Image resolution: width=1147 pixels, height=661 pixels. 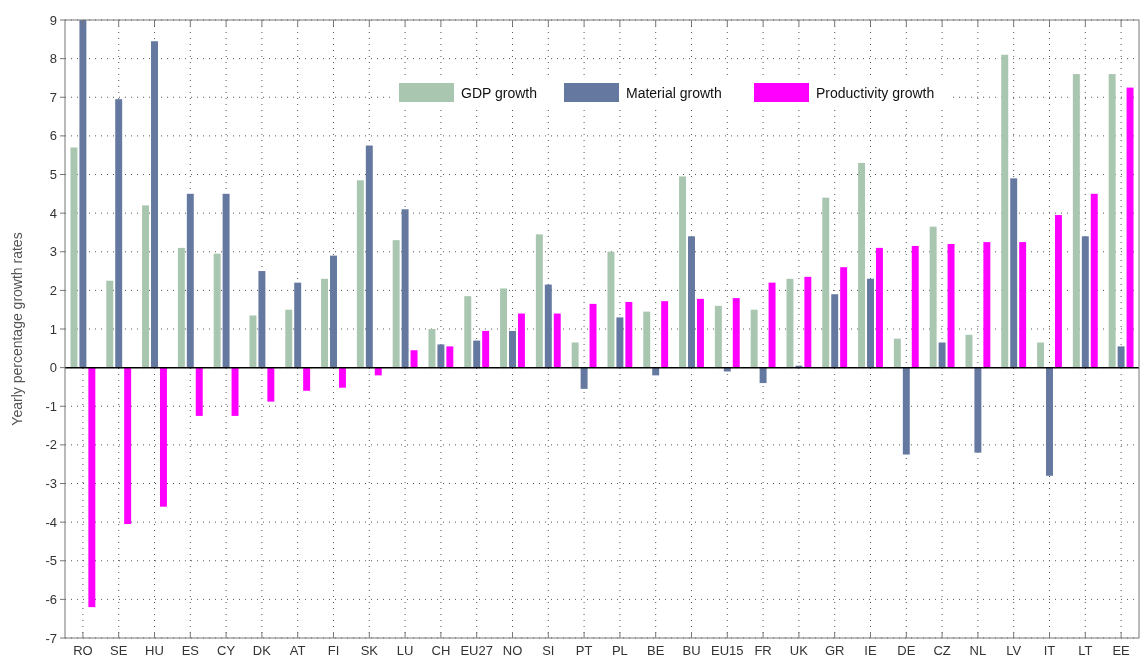 I want to click on y-tick-label: -4, so click(x=51, y=522).